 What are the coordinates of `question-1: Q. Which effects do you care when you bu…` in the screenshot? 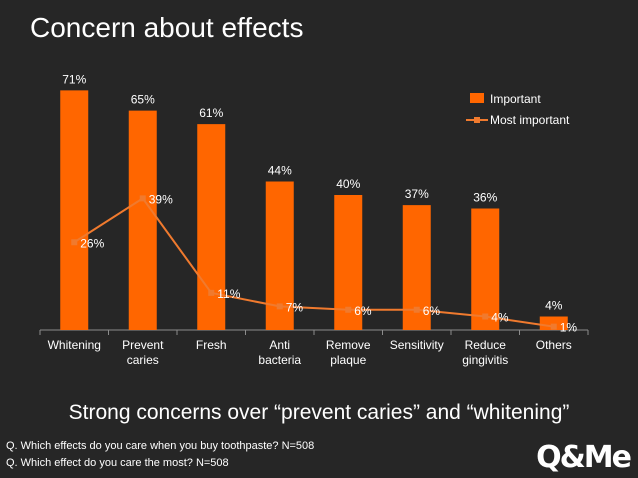 It's located at (160, 446).